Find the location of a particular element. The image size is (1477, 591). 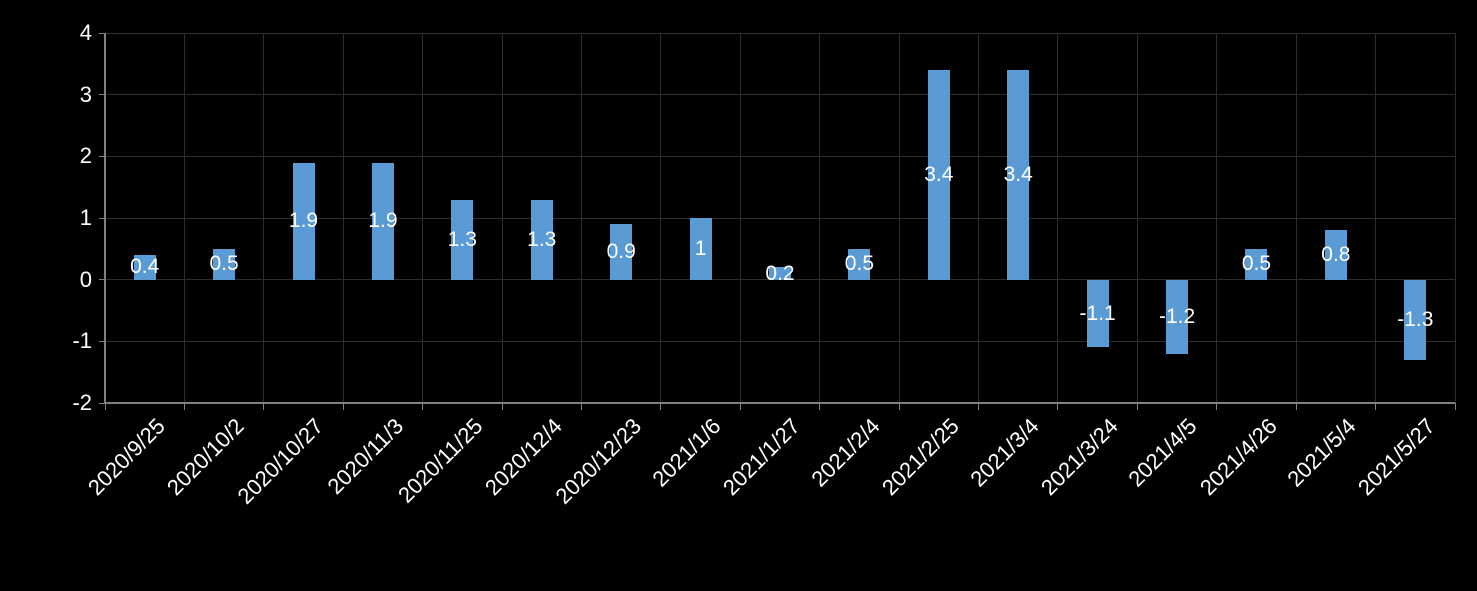

x-axis-category-label: 2021/1/27 is located at coordinates (761, 457).